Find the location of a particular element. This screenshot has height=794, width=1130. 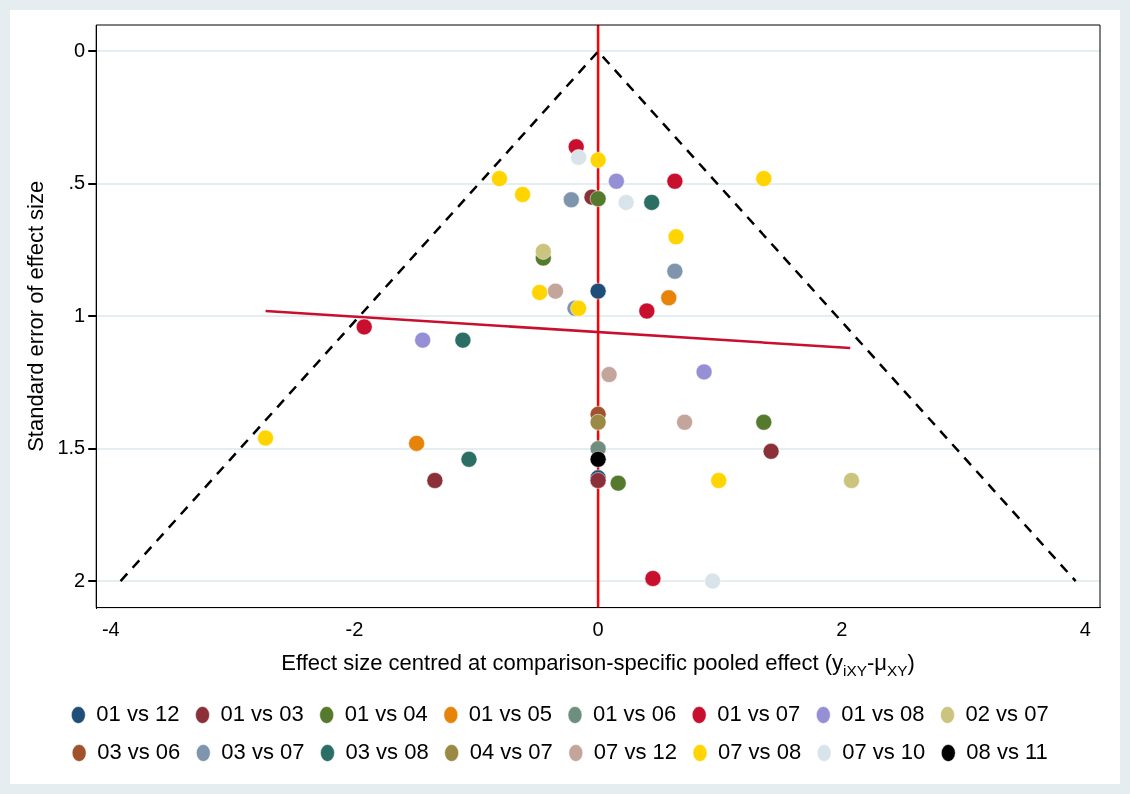

legend-label: 07 vs 08 is located at coordinates (759, 752).